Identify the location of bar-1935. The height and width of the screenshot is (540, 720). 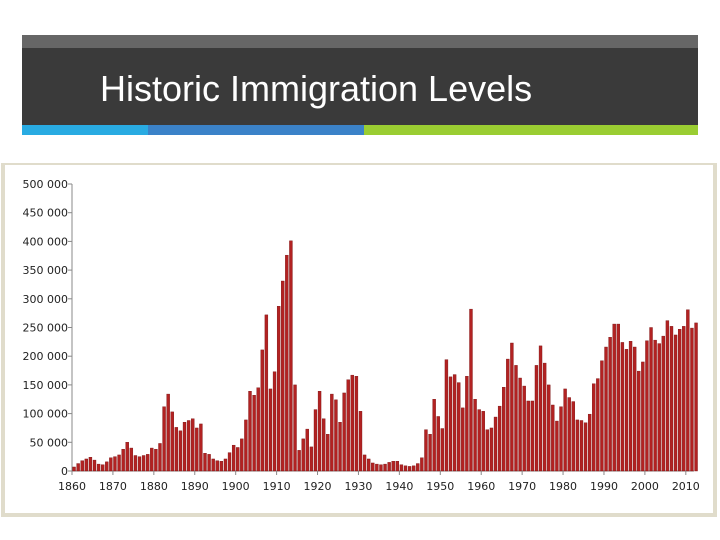
(381, 468).